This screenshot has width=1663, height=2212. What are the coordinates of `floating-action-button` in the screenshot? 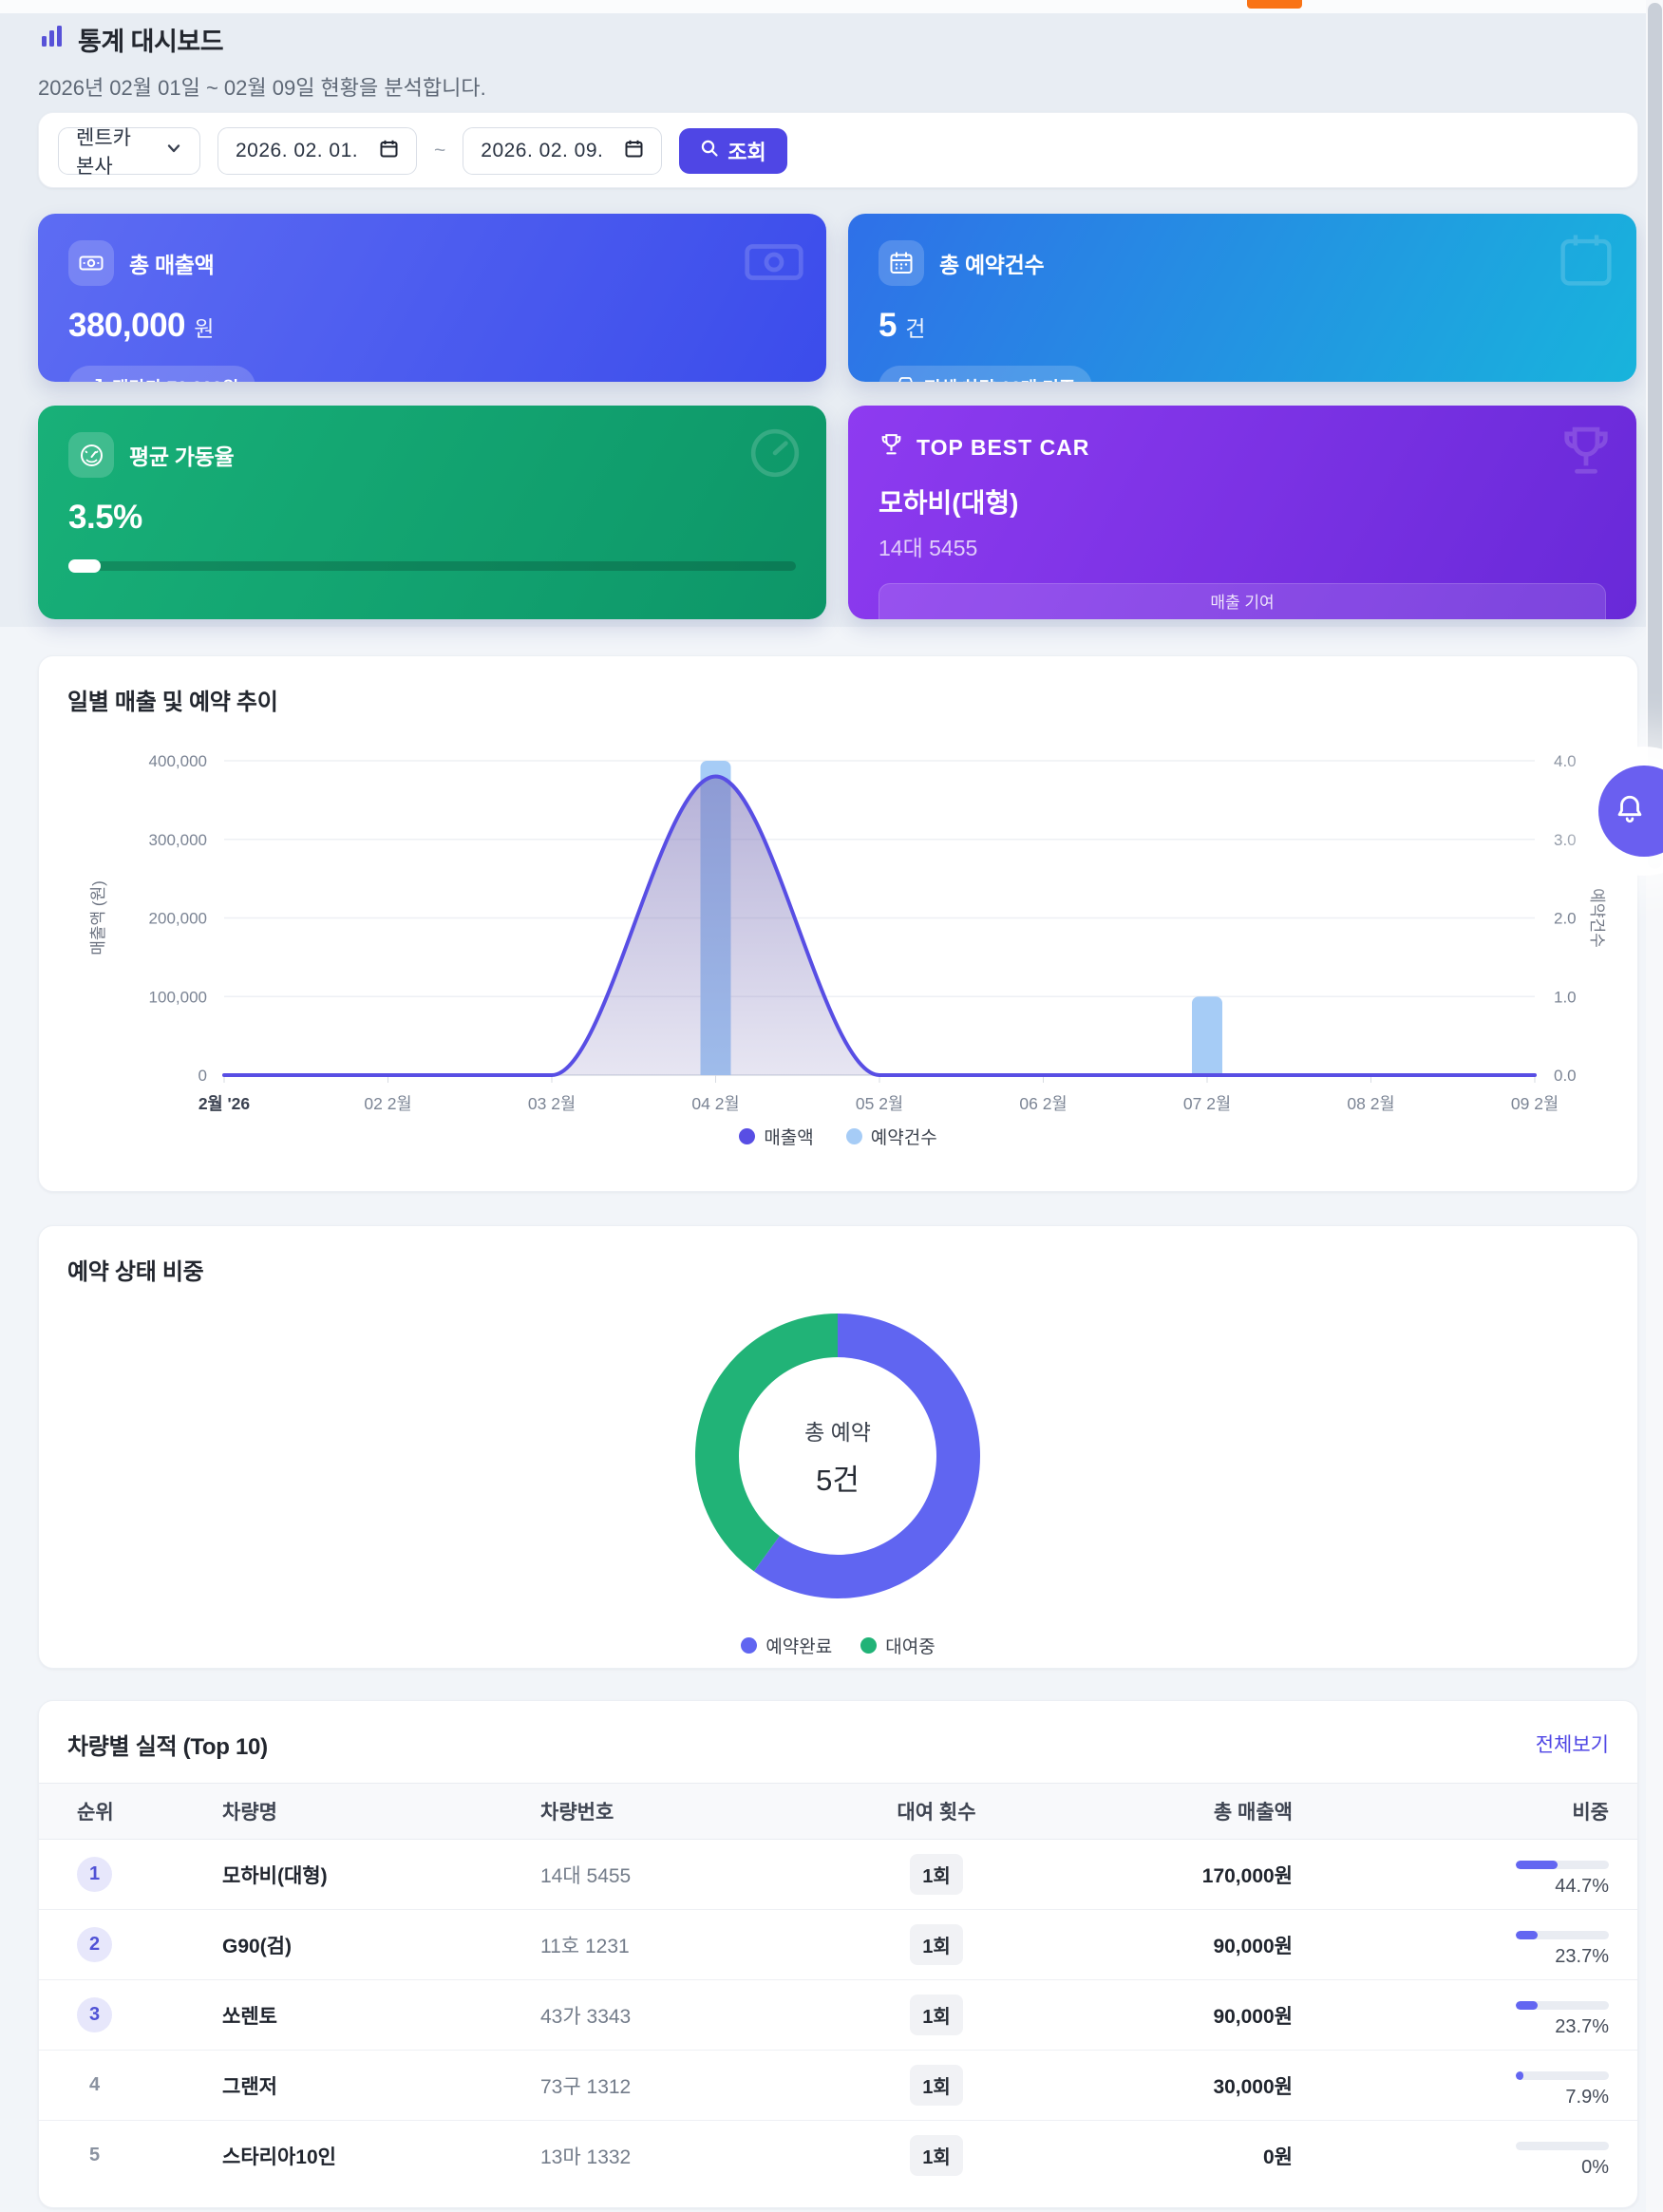 It's located at (1631, 811).